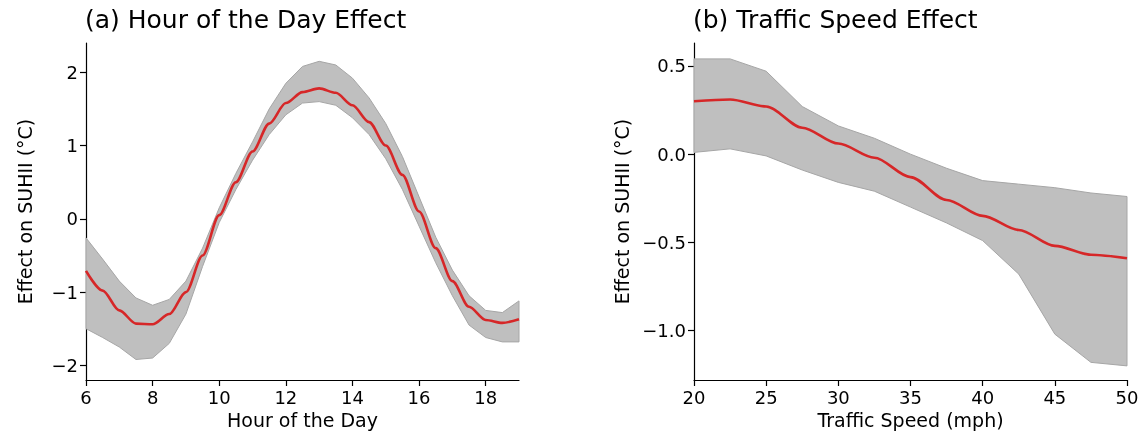 This screenshot has height=444, width=1145. I want to click on x-tick-label: 45, so click(1055, 397).